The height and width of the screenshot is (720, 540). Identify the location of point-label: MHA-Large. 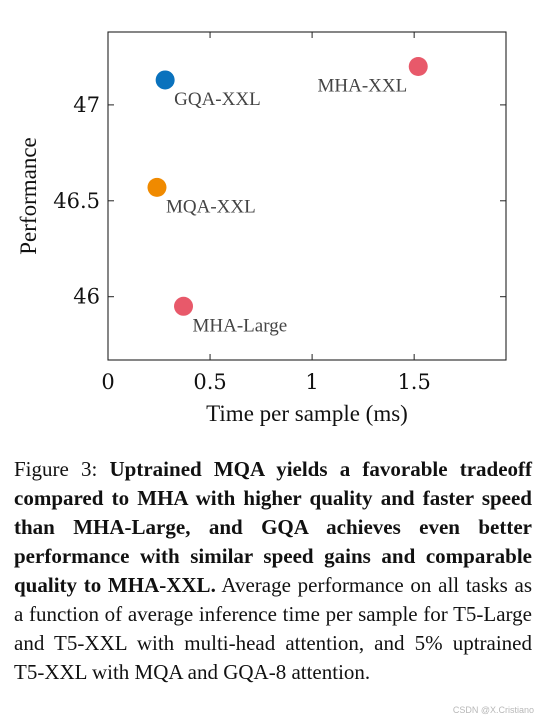
(240, 325).